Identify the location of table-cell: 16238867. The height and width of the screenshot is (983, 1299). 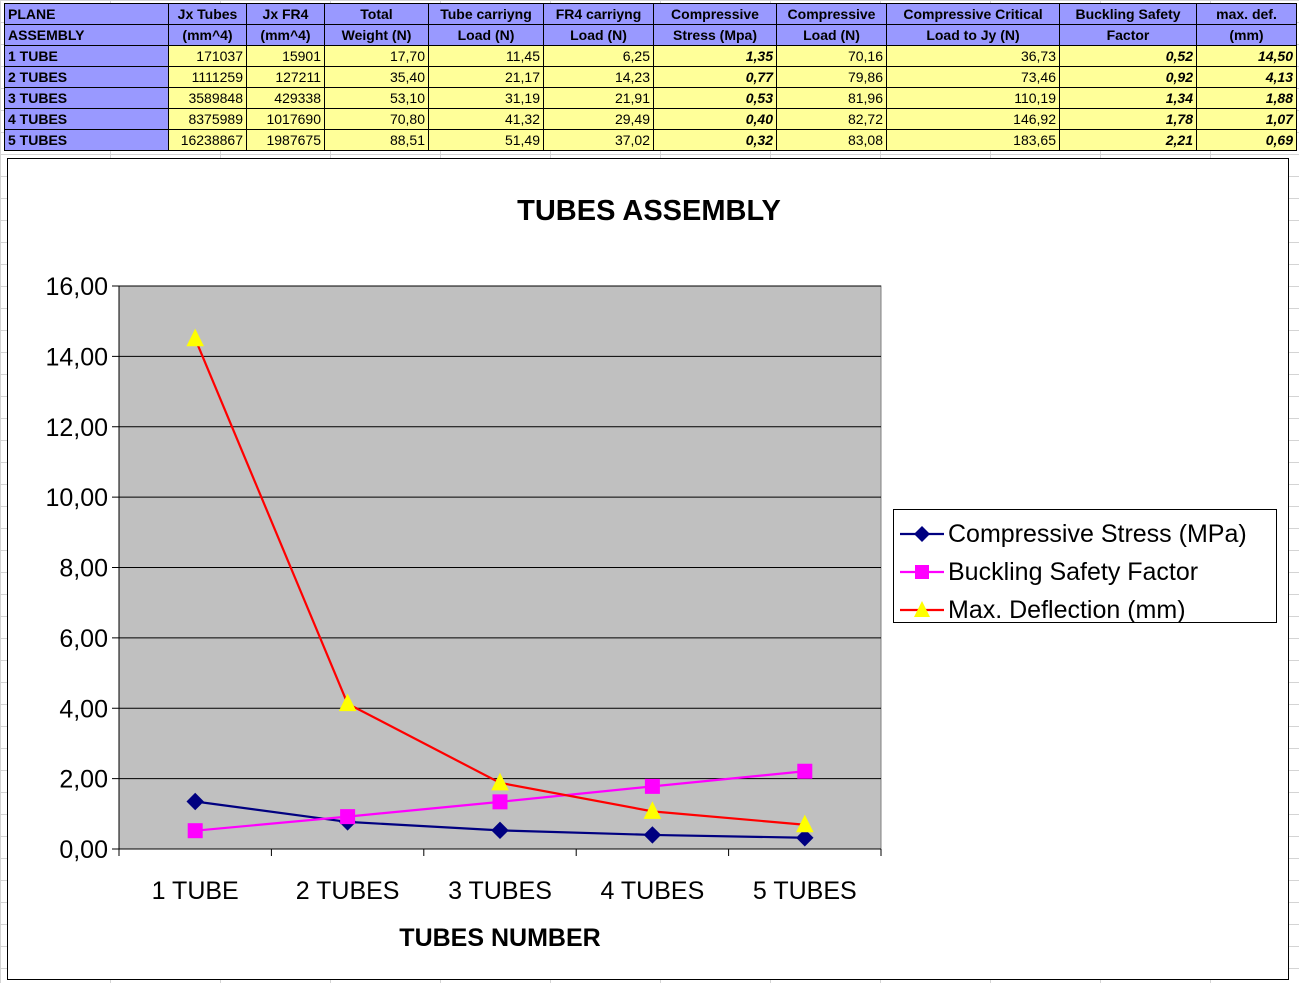
(207, 140).